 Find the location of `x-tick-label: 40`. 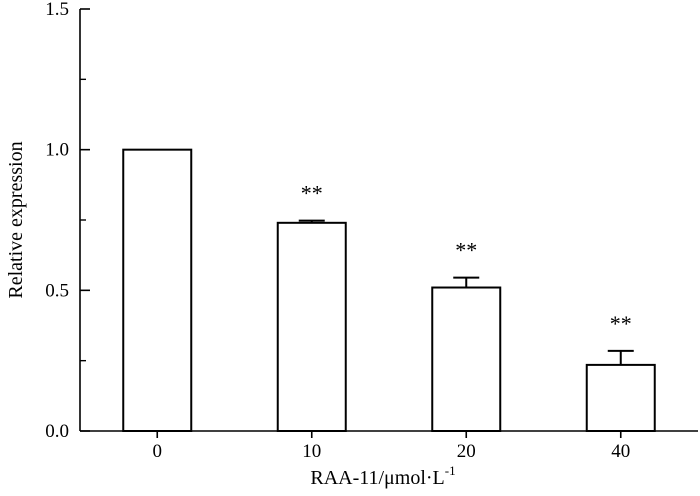

x-tick-label: 40 is located at coordinates (620, 451).